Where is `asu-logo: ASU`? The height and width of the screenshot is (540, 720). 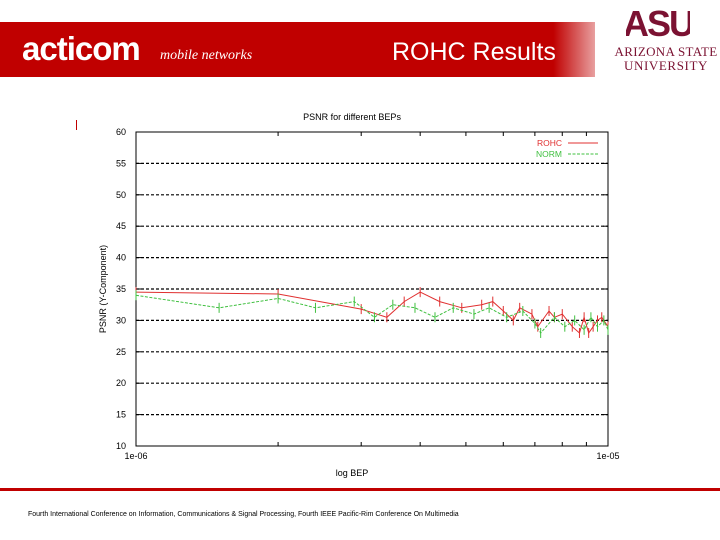
asu-logo: ASU is located at coordinates (658, 22).